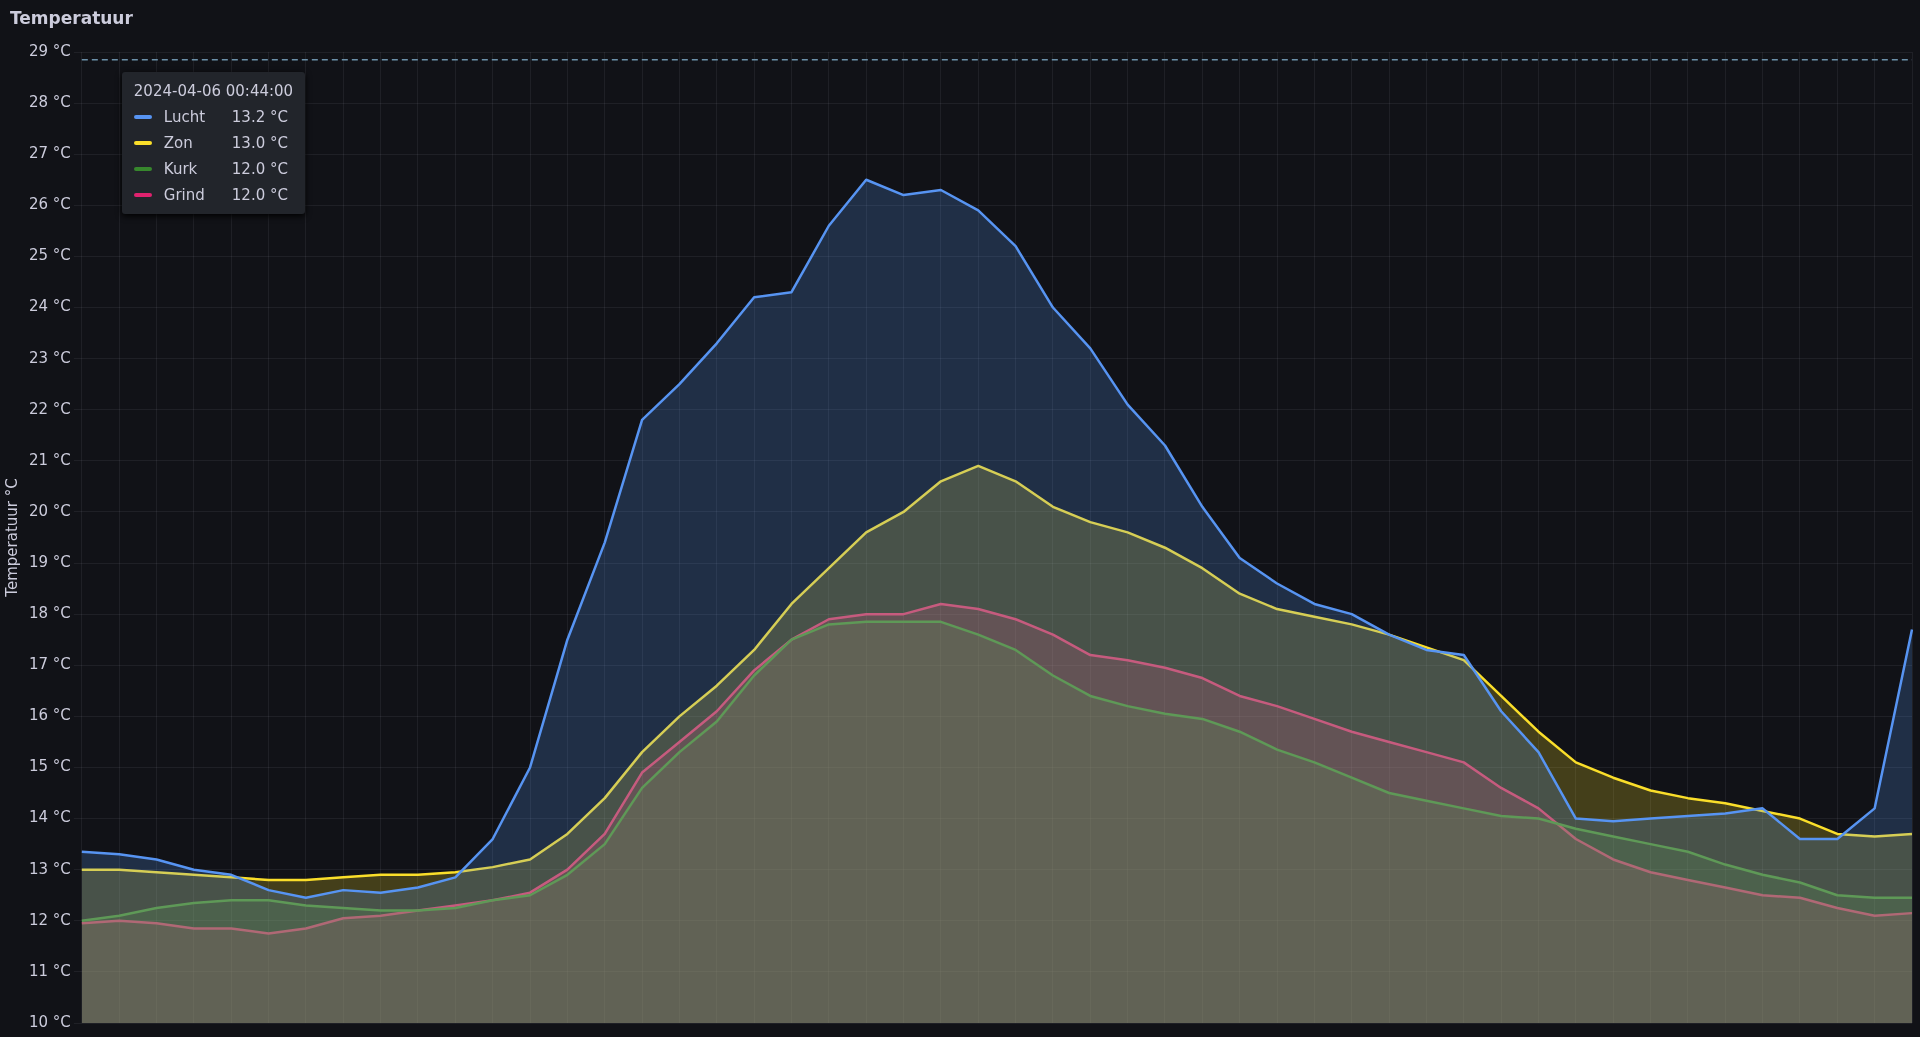 The width and height of the screenshot is (1920, 1037). What do you see at coordinates (49, 408) in the screenshot?
I see `y-tick-label: 22 °C` at bounding box center [49, 408].